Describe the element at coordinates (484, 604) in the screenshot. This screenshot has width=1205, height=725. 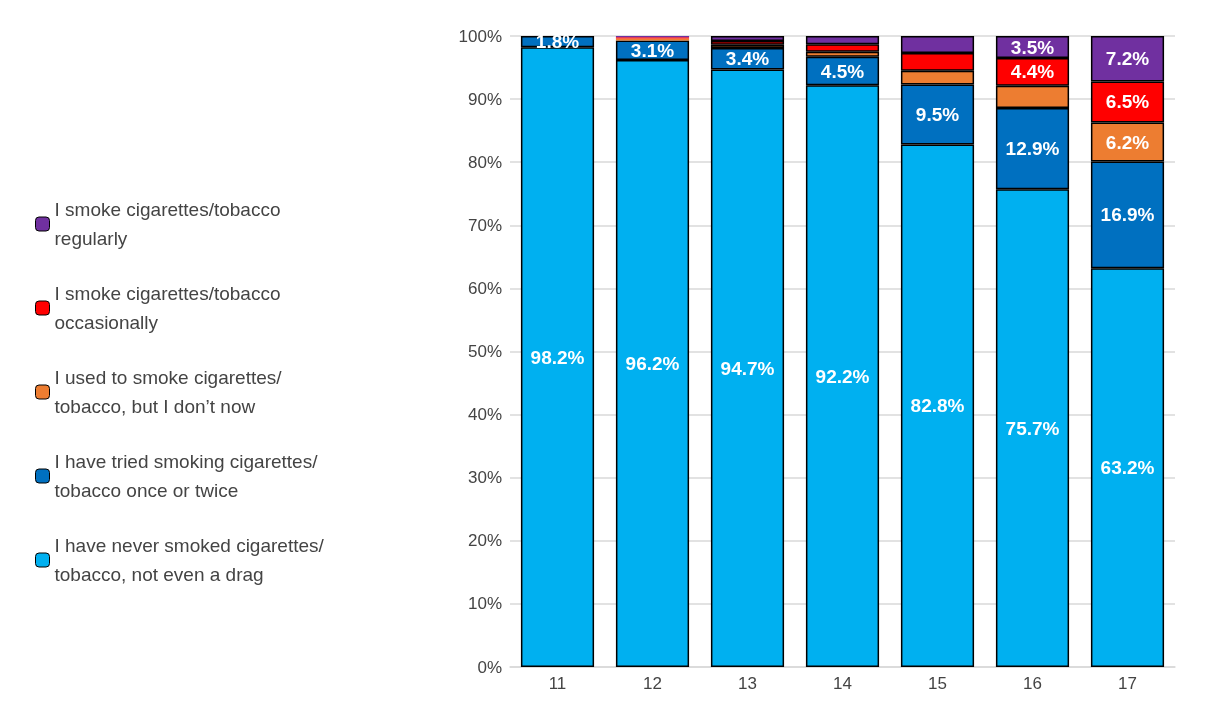
I see `y-tick-label: 10%` at that location.